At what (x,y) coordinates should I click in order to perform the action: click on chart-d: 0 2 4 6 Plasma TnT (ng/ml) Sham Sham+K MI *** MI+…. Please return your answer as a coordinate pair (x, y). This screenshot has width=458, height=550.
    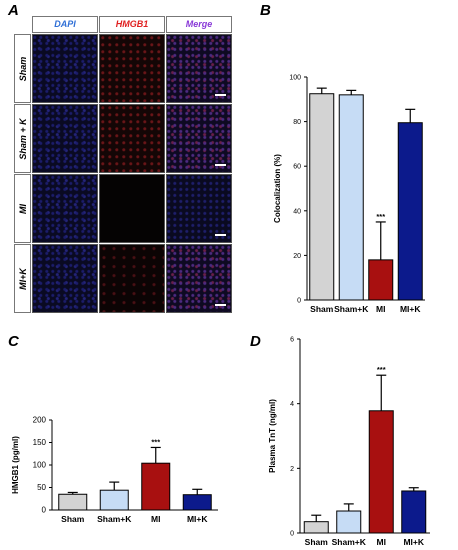
    Looking at the image, I should click on (349, 442).